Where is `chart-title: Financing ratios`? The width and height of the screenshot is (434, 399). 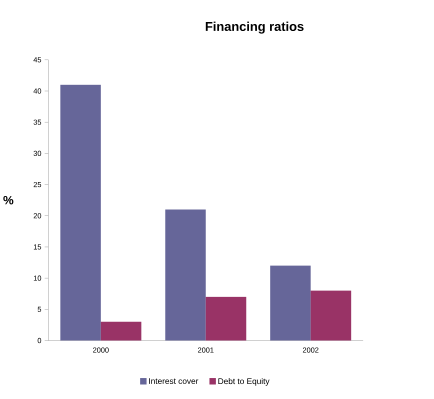 chart-title: Financing ratios is located at coordinates (255, 27).